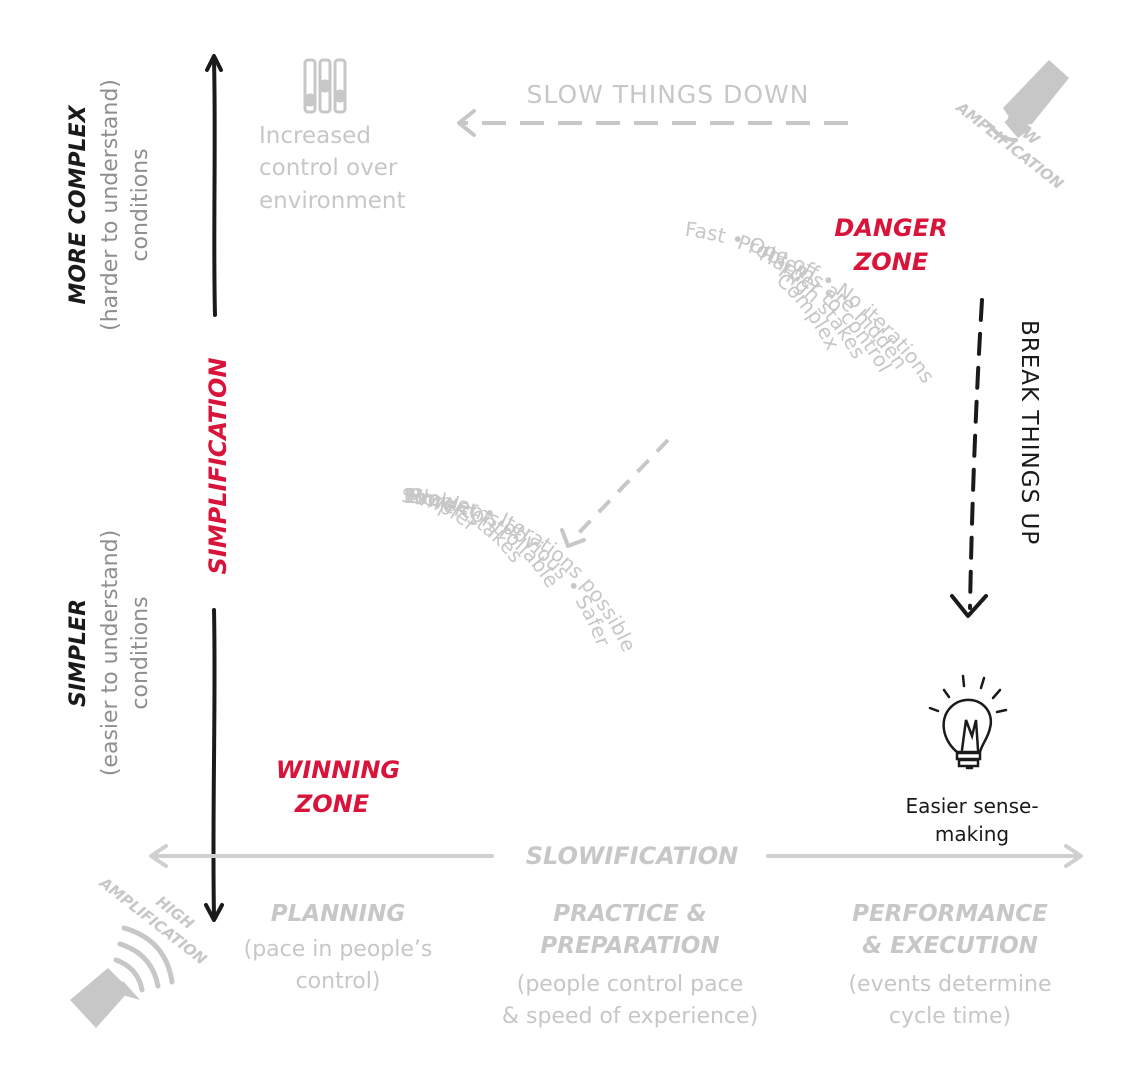 The width and height of the screenshot is (1136, 1081). What do you see at coordinates (1029, 432) in the screenshot?
I see `break-things-up-label: BREAK THINGS UP` at bounding box center [1029, 432].